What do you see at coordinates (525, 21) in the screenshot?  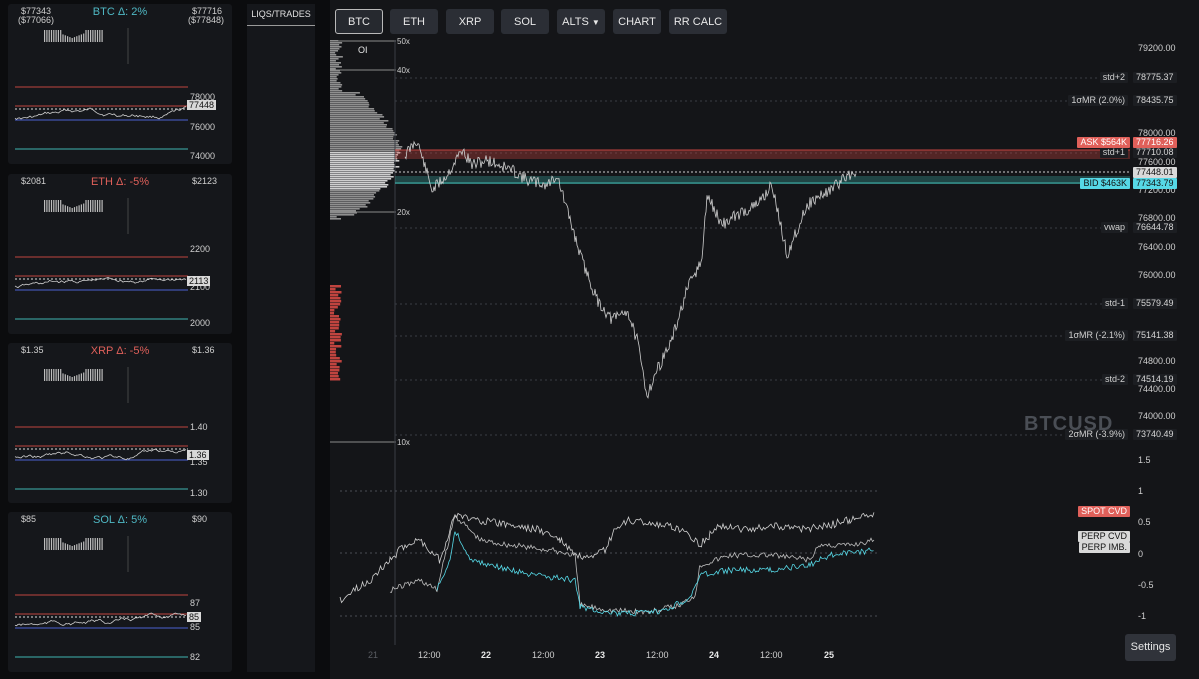 I see `sol-button: SOL` at bounding box center [525, 21].